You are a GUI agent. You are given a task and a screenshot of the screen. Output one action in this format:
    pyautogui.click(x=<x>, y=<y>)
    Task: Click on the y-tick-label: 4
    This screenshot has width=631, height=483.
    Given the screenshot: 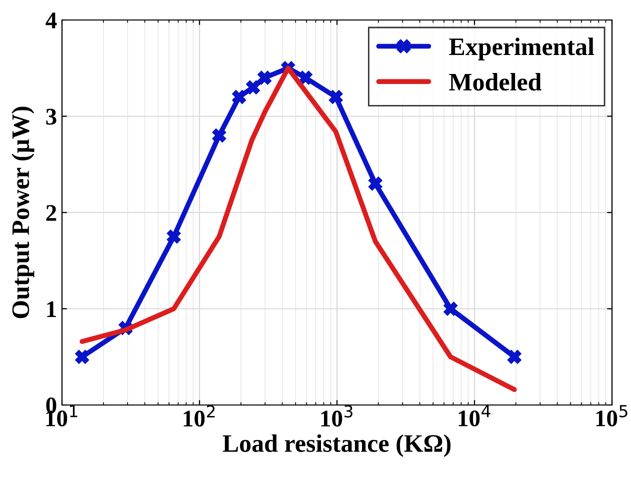 What is the action you would take?
    pyautogui.click(x=51, y=20)
    